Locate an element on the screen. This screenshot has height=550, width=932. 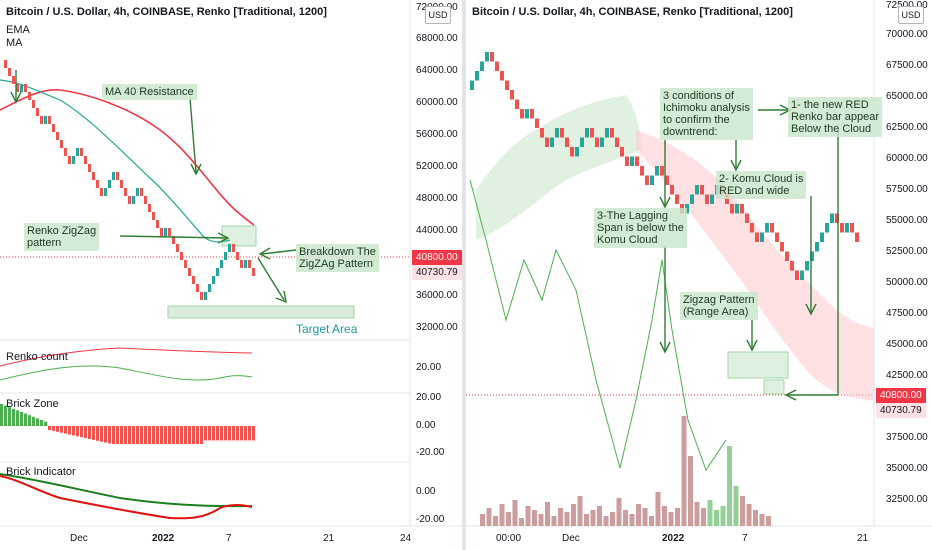
ma-legend: MA is located at coordinates (14, 43).